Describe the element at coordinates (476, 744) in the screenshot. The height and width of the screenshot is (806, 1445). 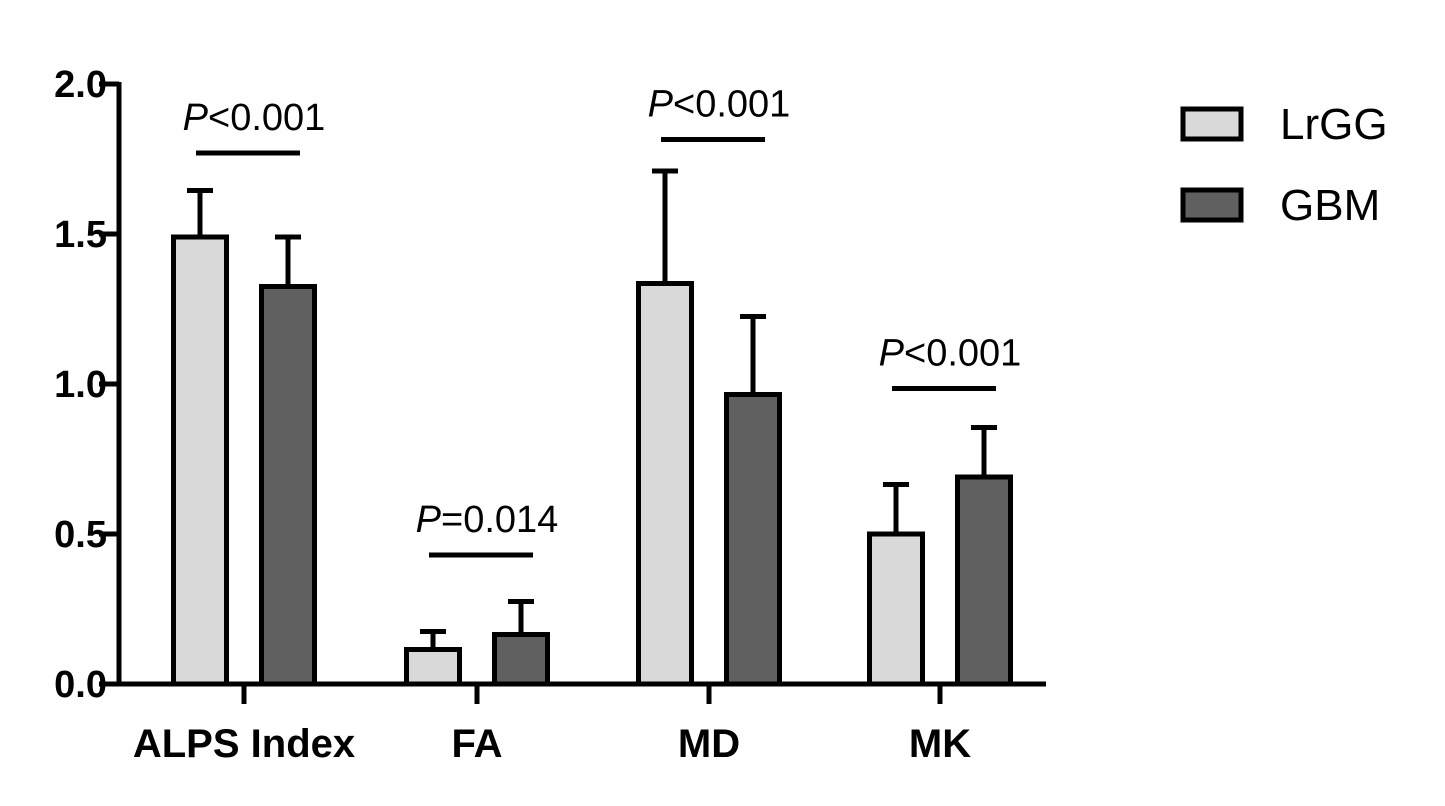
I see `x-tick-label: FA` at that location.